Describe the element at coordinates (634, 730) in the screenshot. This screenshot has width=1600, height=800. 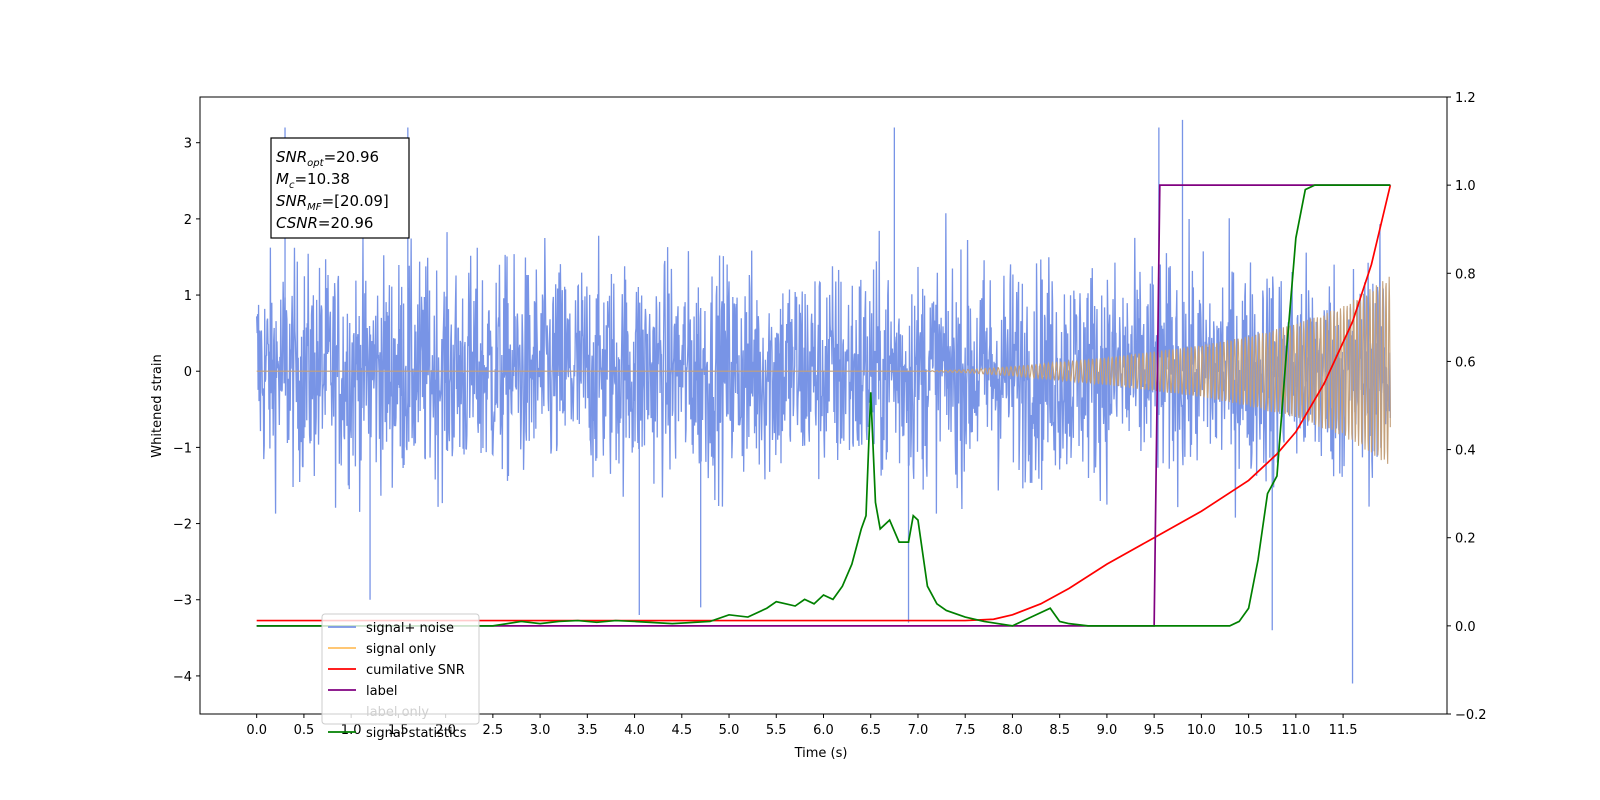
I see `x-tick-label: 4.0` at that location.